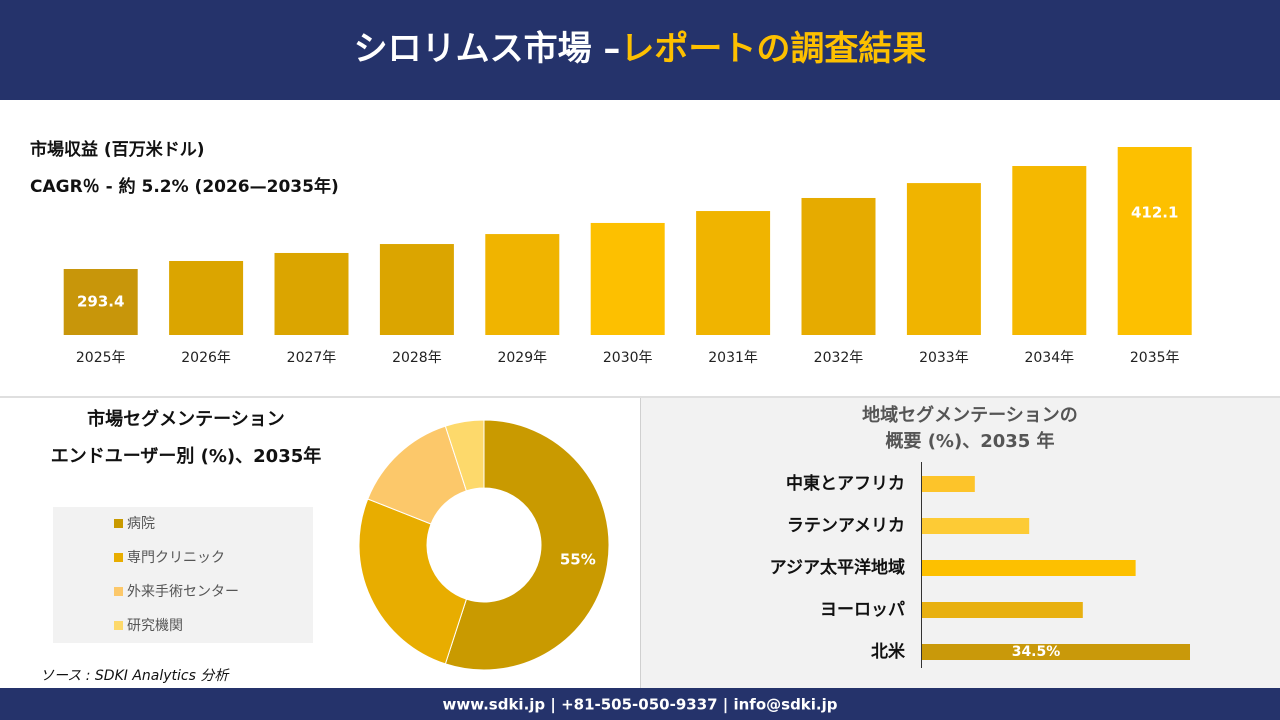  I want to click on x-tick-label: 2033年, so click(944, 358).